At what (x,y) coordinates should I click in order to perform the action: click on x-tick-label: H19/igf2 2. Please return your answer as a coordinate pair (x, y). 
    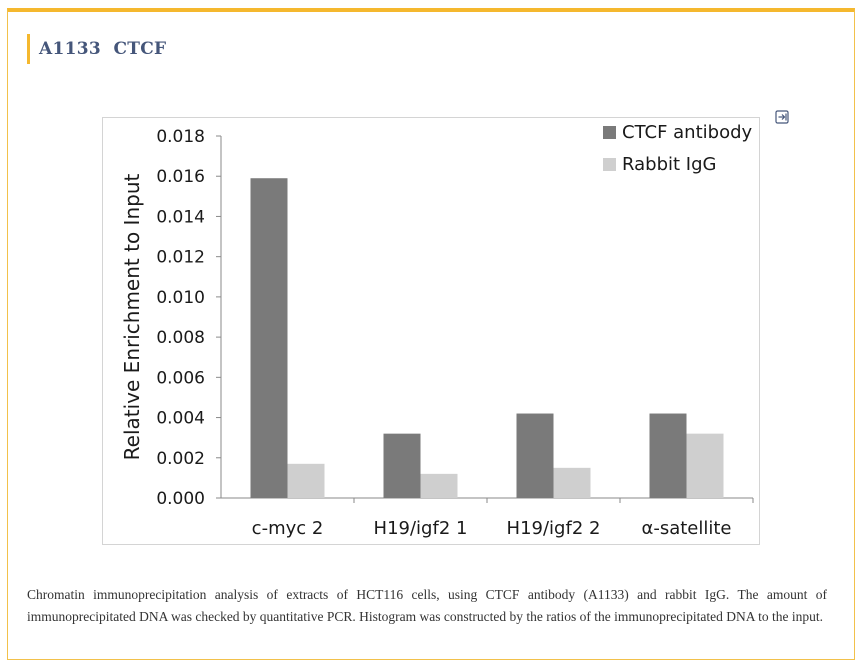
    Looking at the image, I should click on (554, 528).